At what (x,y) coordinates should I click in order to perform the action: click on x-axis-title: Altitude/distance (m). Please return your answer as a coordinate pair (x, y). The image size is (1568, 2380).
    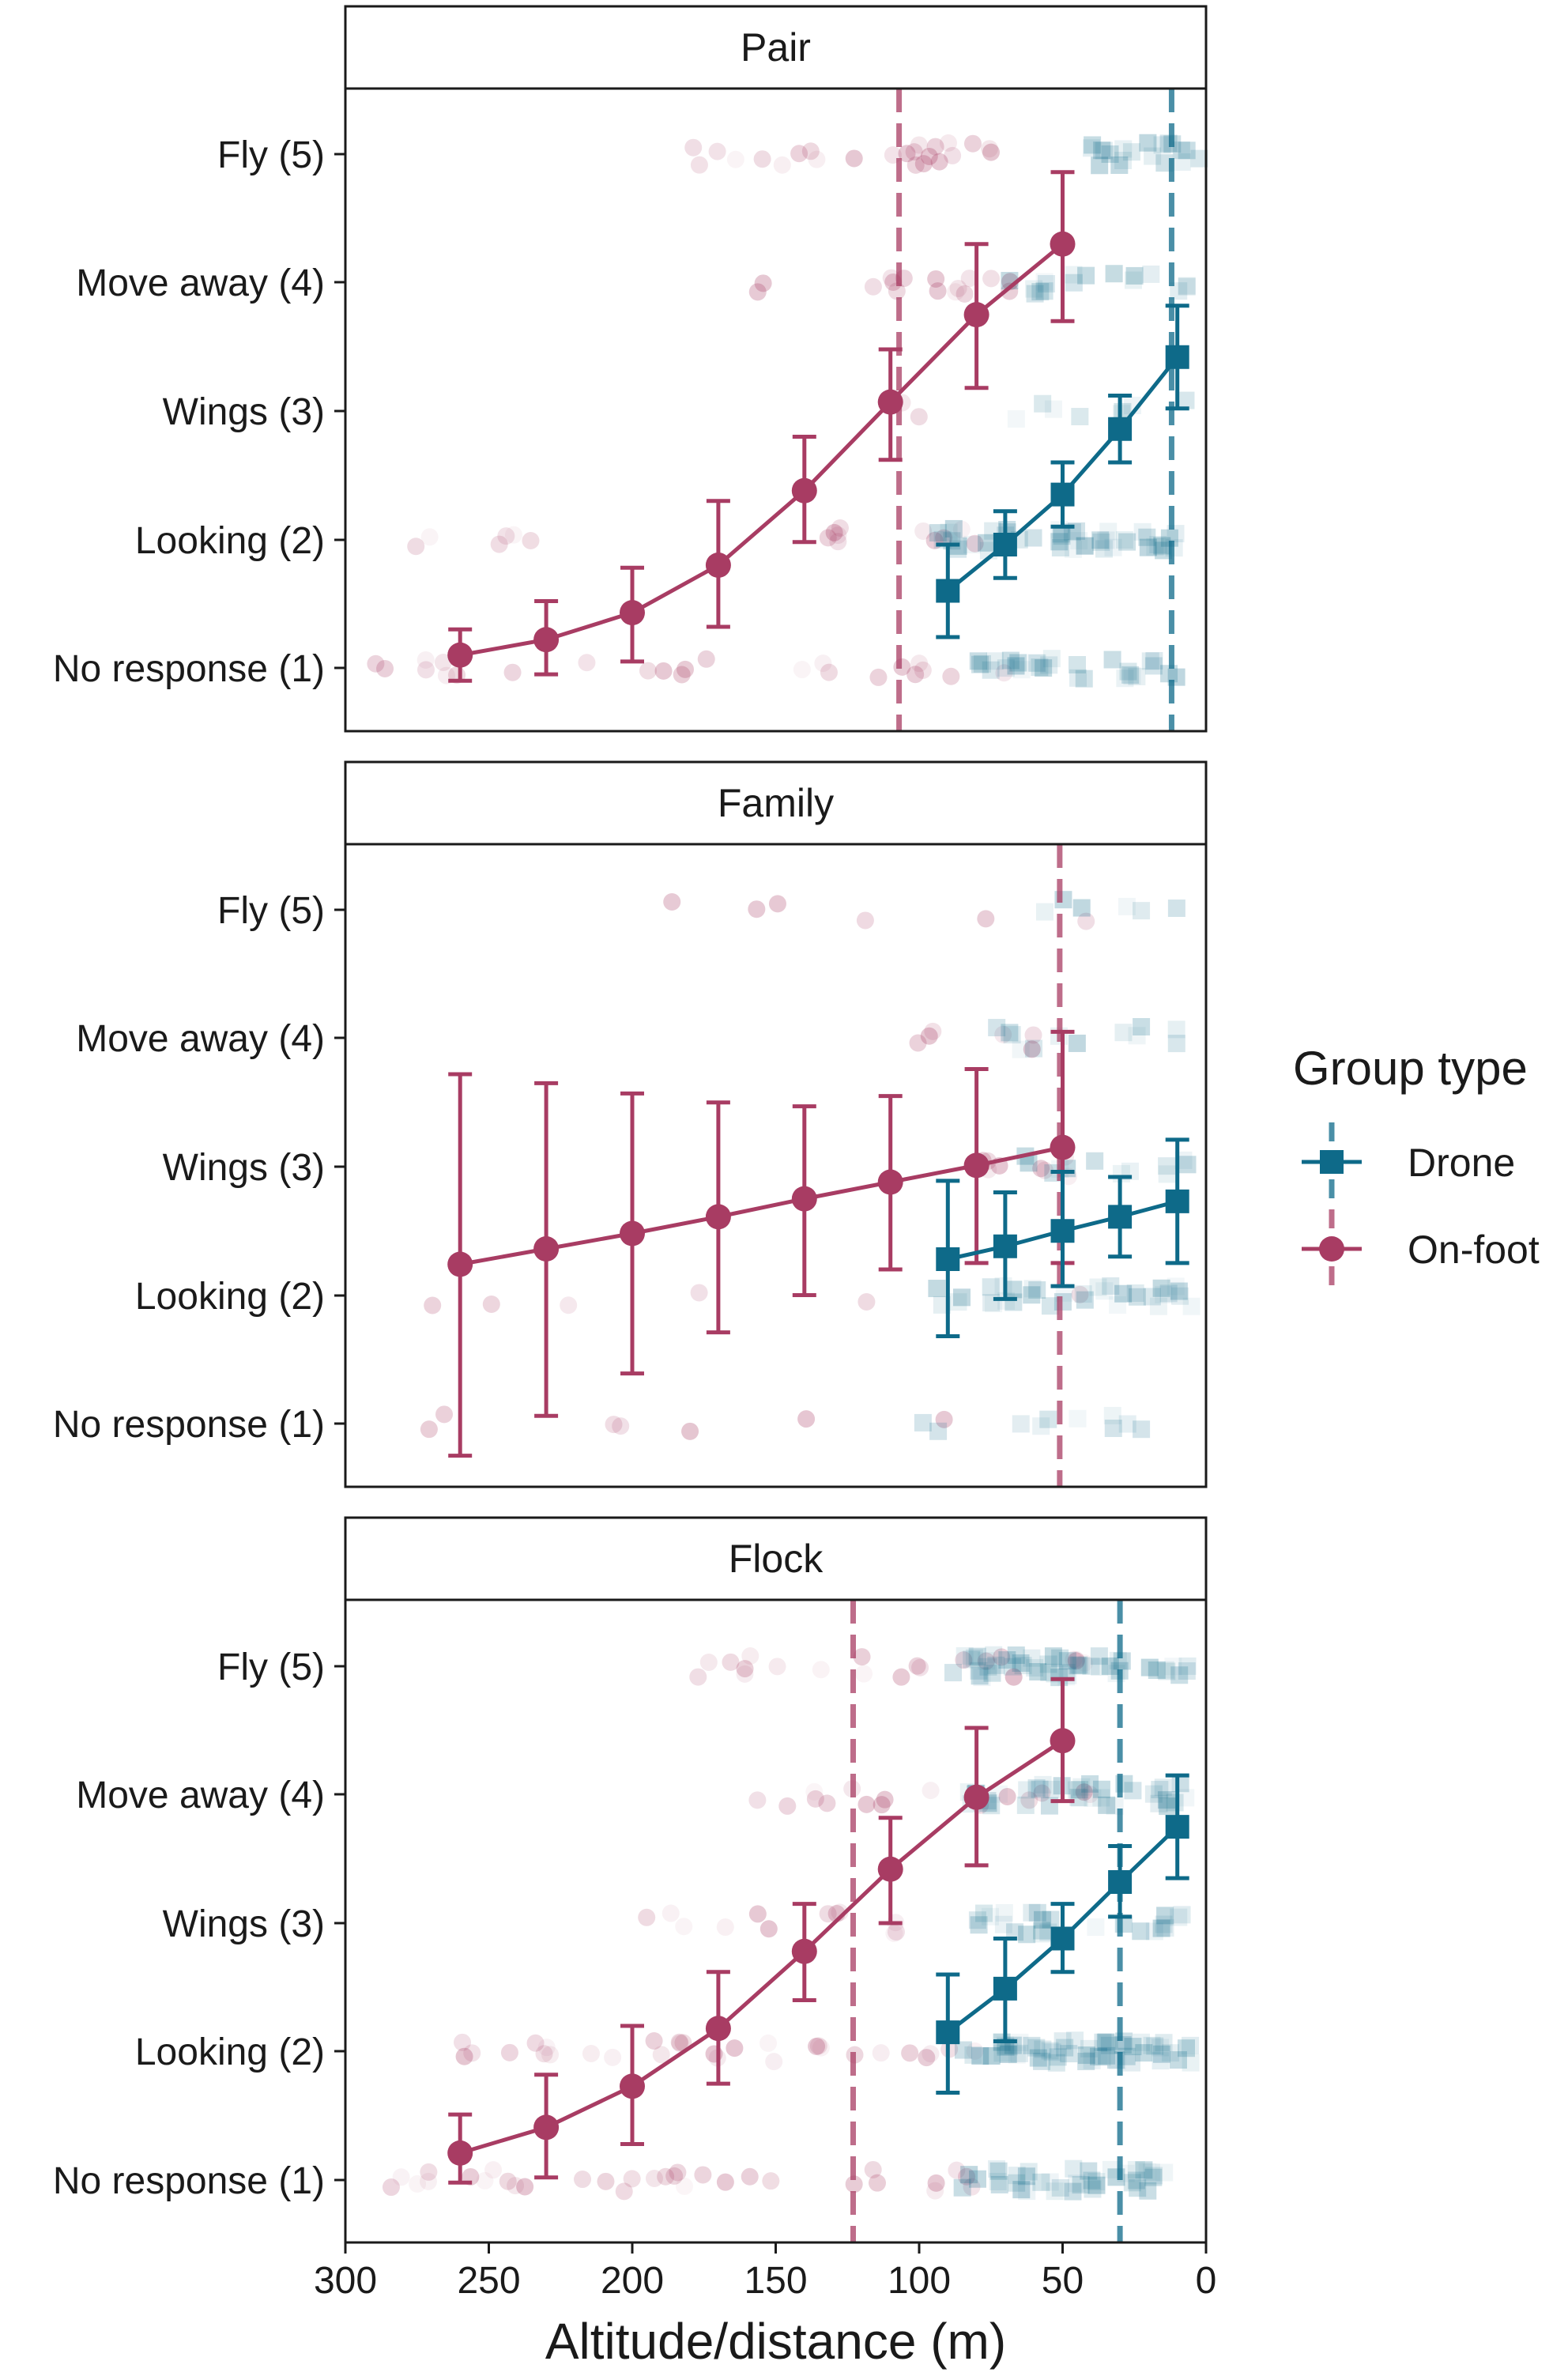
    Looking at the image, I should click on (775, 2341).